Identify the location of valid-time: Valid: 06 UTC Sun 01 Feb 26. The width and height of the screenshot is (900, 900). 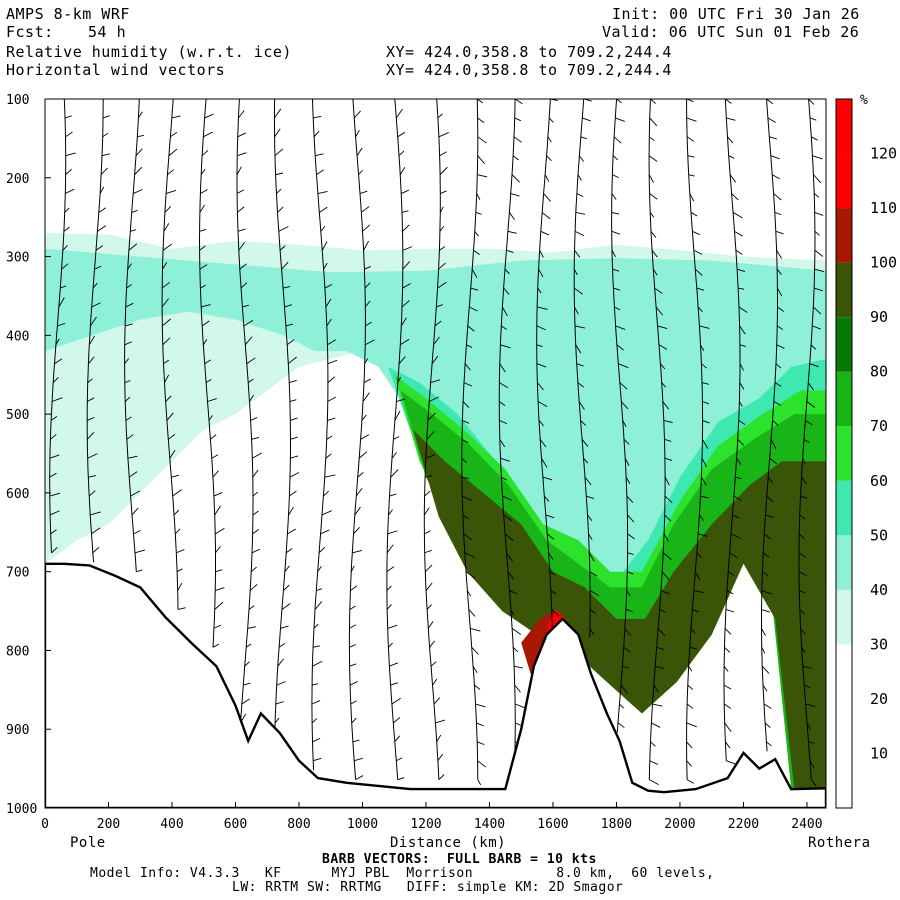
(731, 32).